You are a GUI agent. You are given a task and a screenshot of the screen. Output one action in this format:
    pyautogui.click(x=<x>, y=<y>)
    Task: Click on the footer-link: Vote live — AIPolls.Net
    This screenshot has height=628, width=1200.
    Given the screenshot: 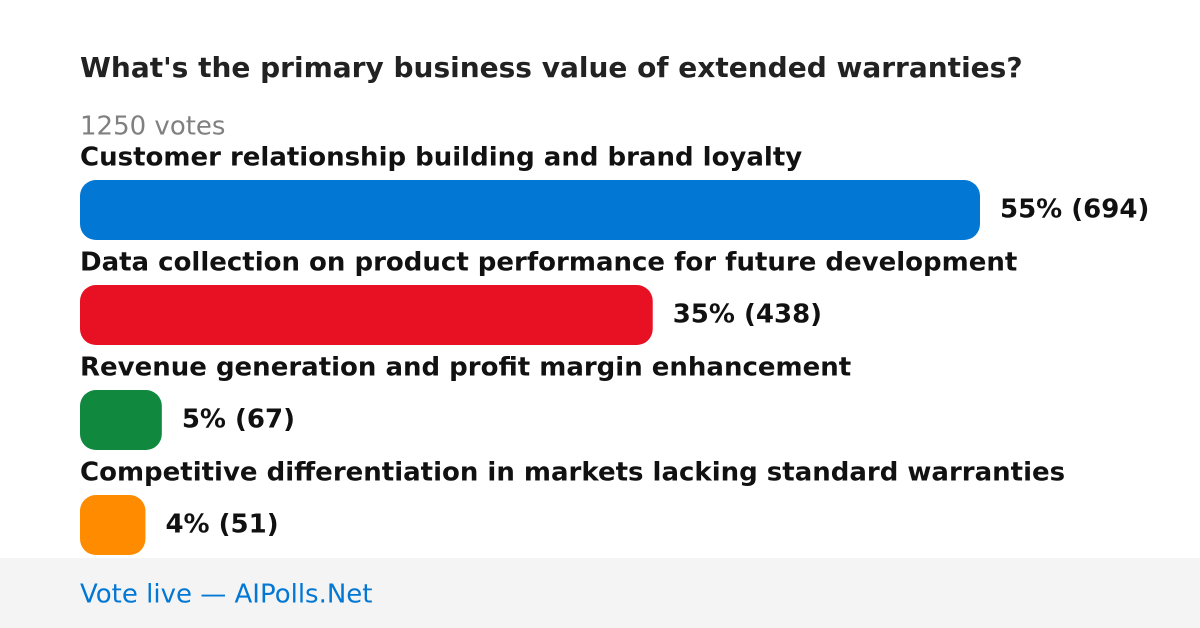 What is the action you would take?
    pyautogui.click(x=226, y=595)
    